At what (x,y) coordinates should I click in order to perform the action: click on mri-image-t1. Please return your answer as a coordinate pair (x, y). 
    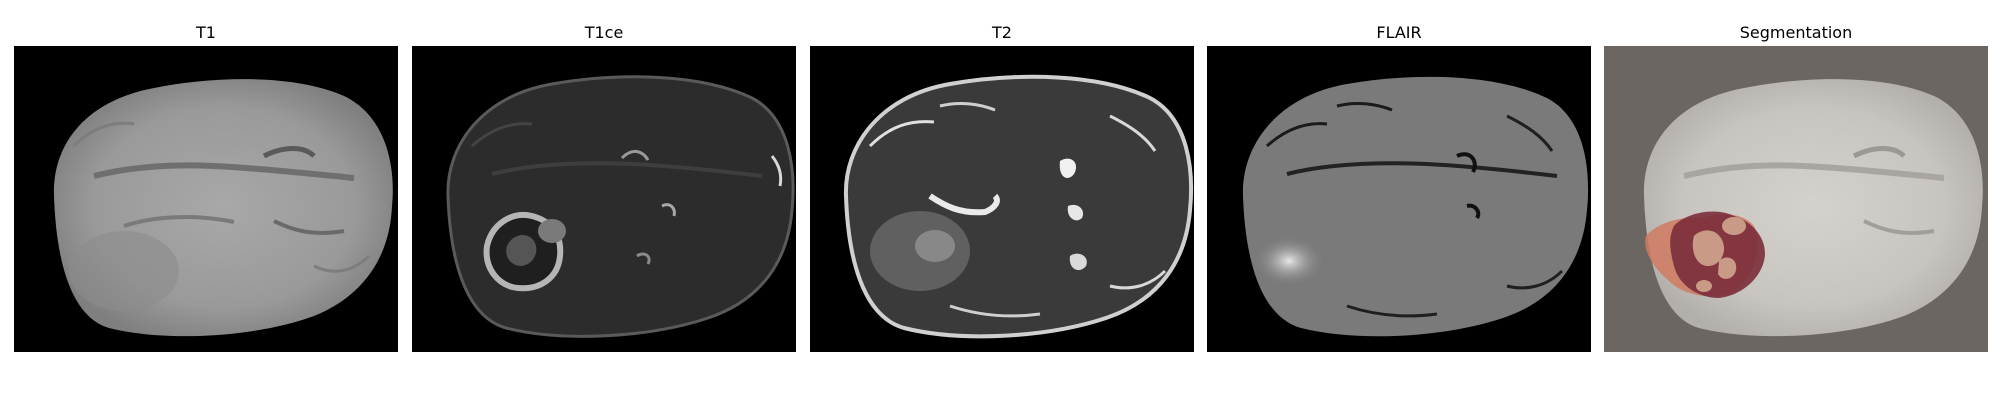
    Looking at the image, I should click on (206, 199).